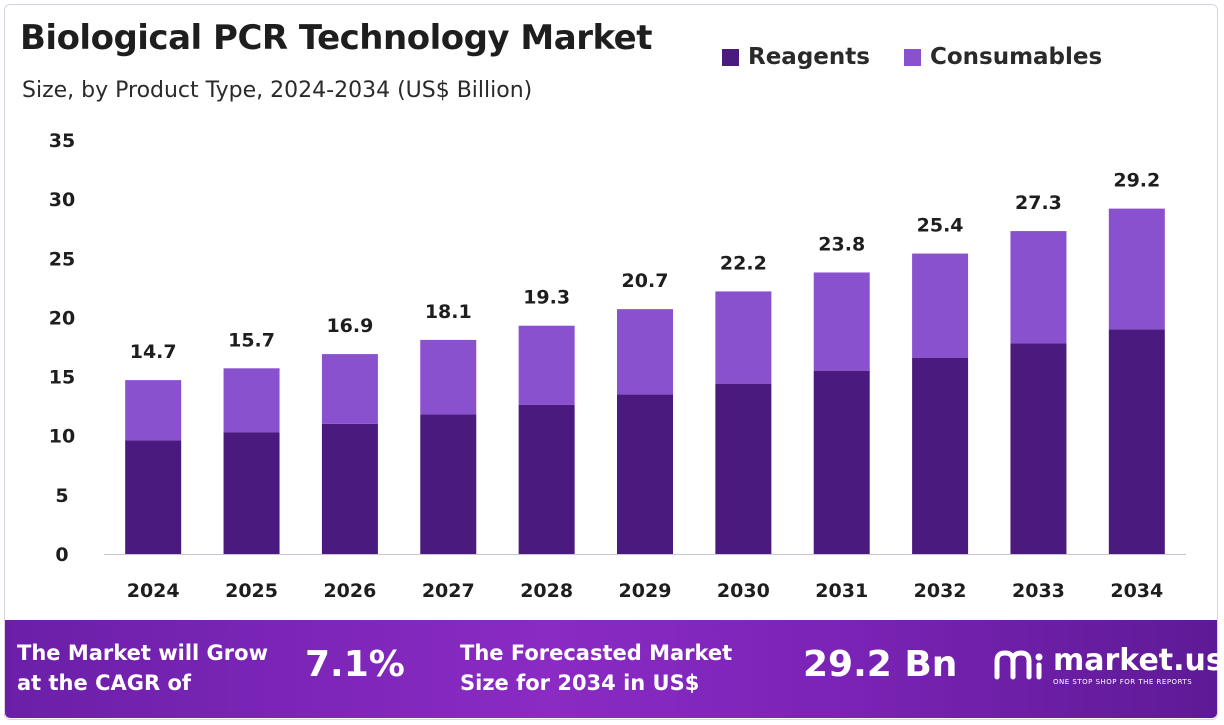  Describe the element at coordinates (349, 488) in the screenshot. I see `bar-reagents-2026` at that location.